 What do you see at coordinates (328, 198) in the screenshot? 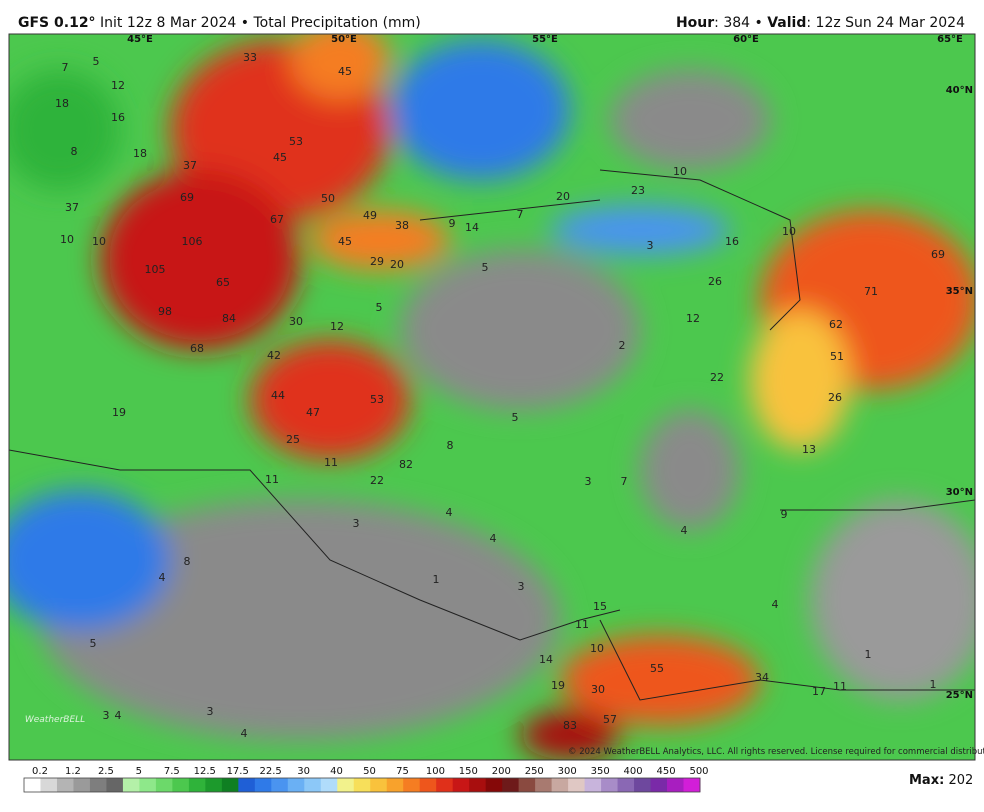
I see `map-label: 50` at bounding box center [328, 198].